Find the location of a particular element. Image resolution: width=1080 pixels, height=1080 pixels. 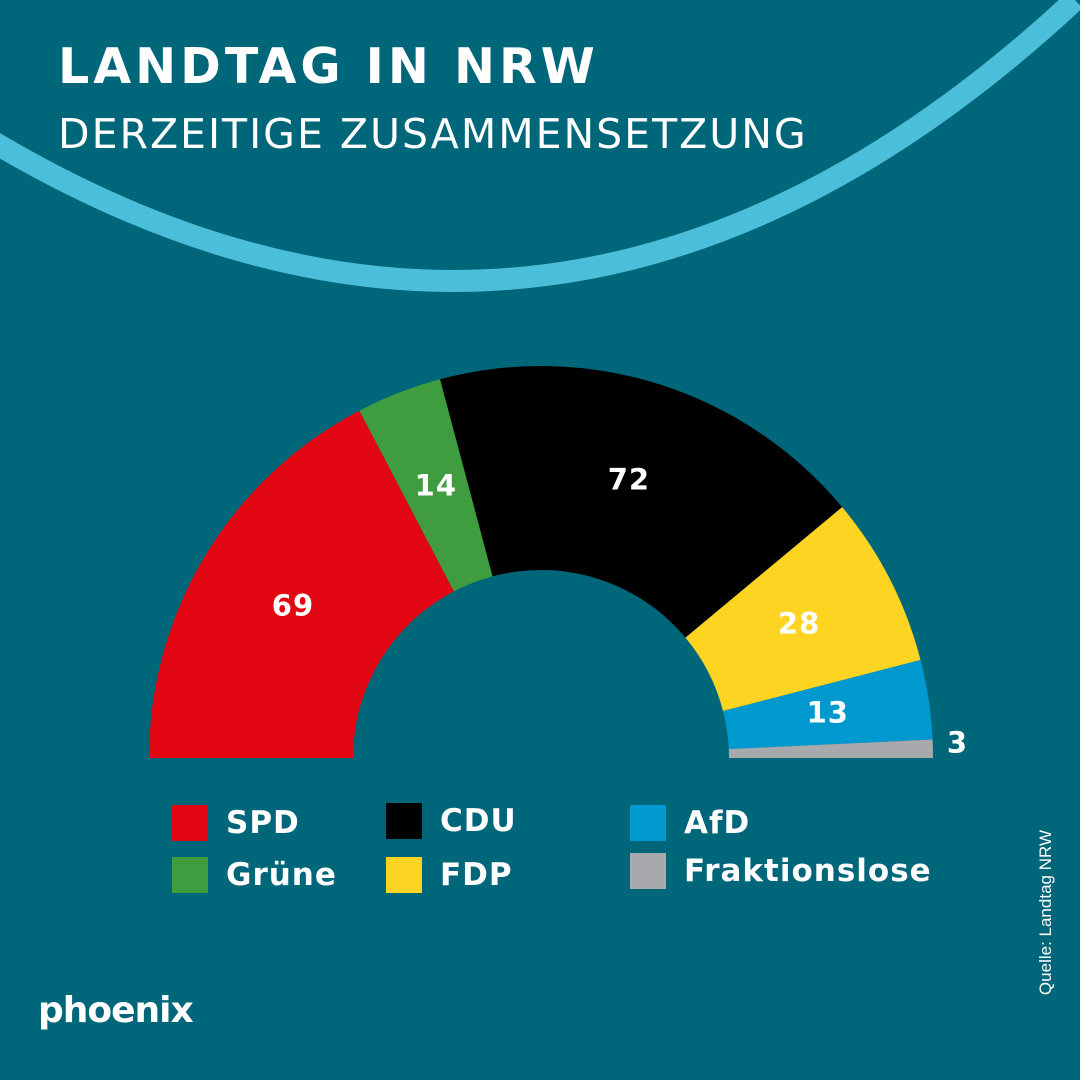

segment-label-spd: 69 is located at coordinates (293, 606).